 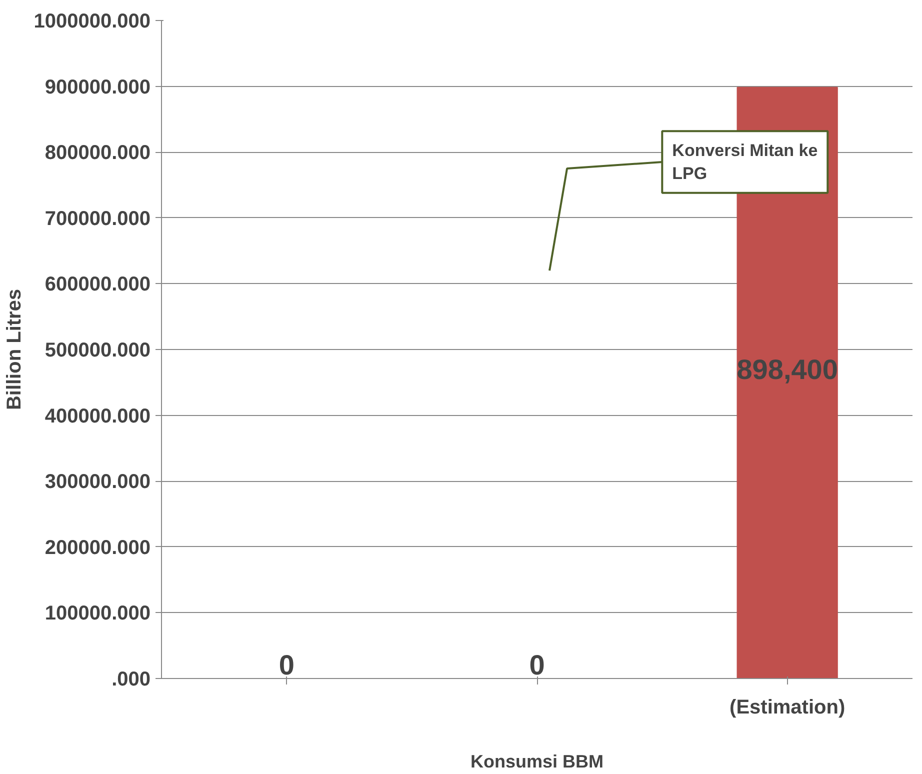 I want to click on y-tick-label: 100000.000, so click(x=97, y=613).